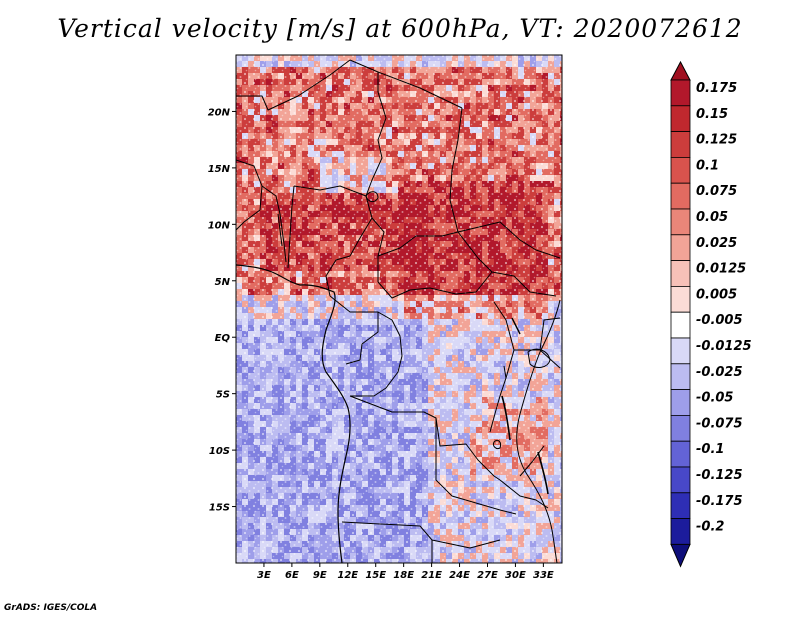 This screenshot has width=800, height=618. I want to click on border-gabon-congo, so click(354, 330).